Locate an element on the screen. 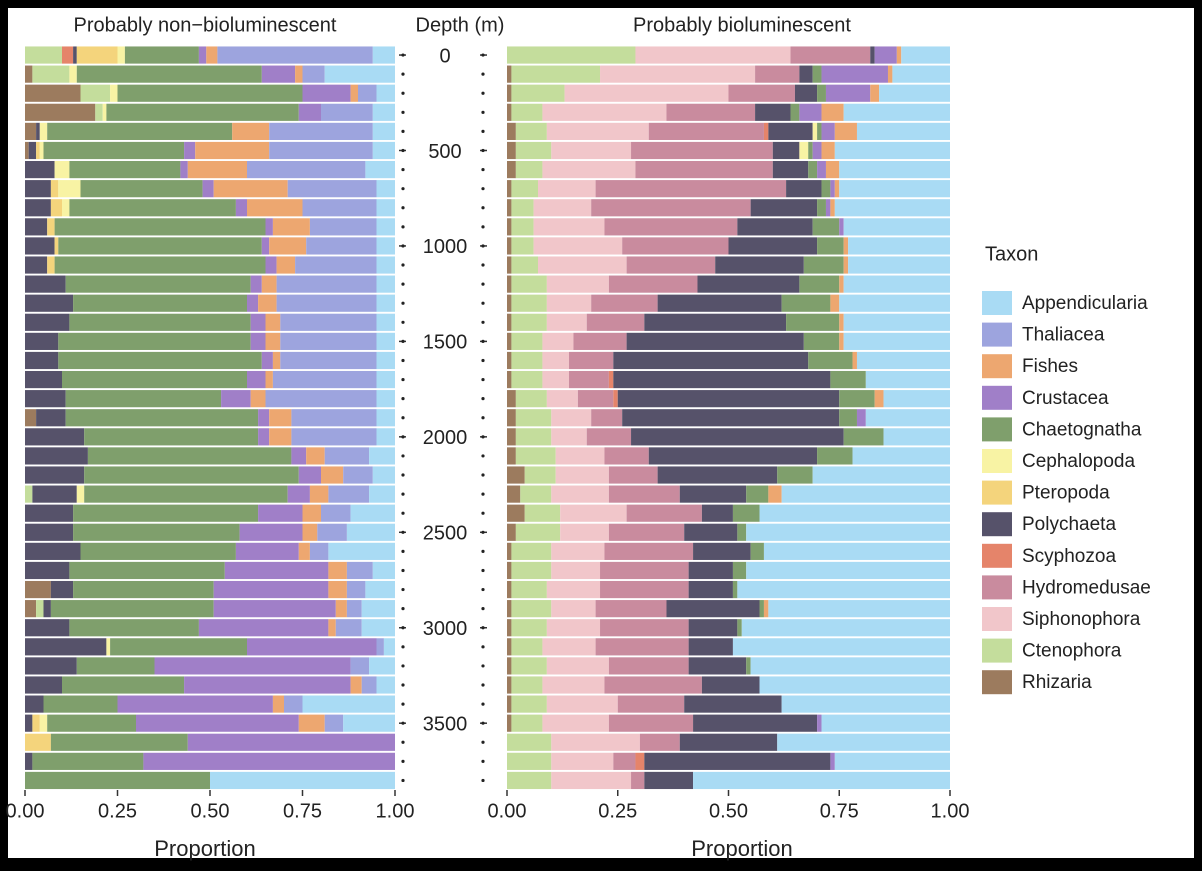 The height and width of the screenshot is (871, 1202). y-tick-label: 1000 is located at coordinates (445, 247).